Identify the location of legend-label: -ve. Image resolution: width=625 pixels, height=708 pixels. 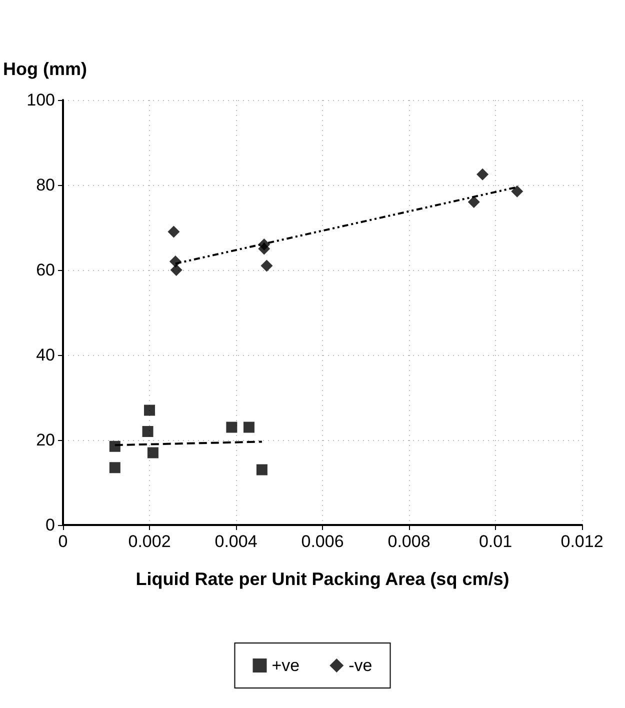
(360, 665).